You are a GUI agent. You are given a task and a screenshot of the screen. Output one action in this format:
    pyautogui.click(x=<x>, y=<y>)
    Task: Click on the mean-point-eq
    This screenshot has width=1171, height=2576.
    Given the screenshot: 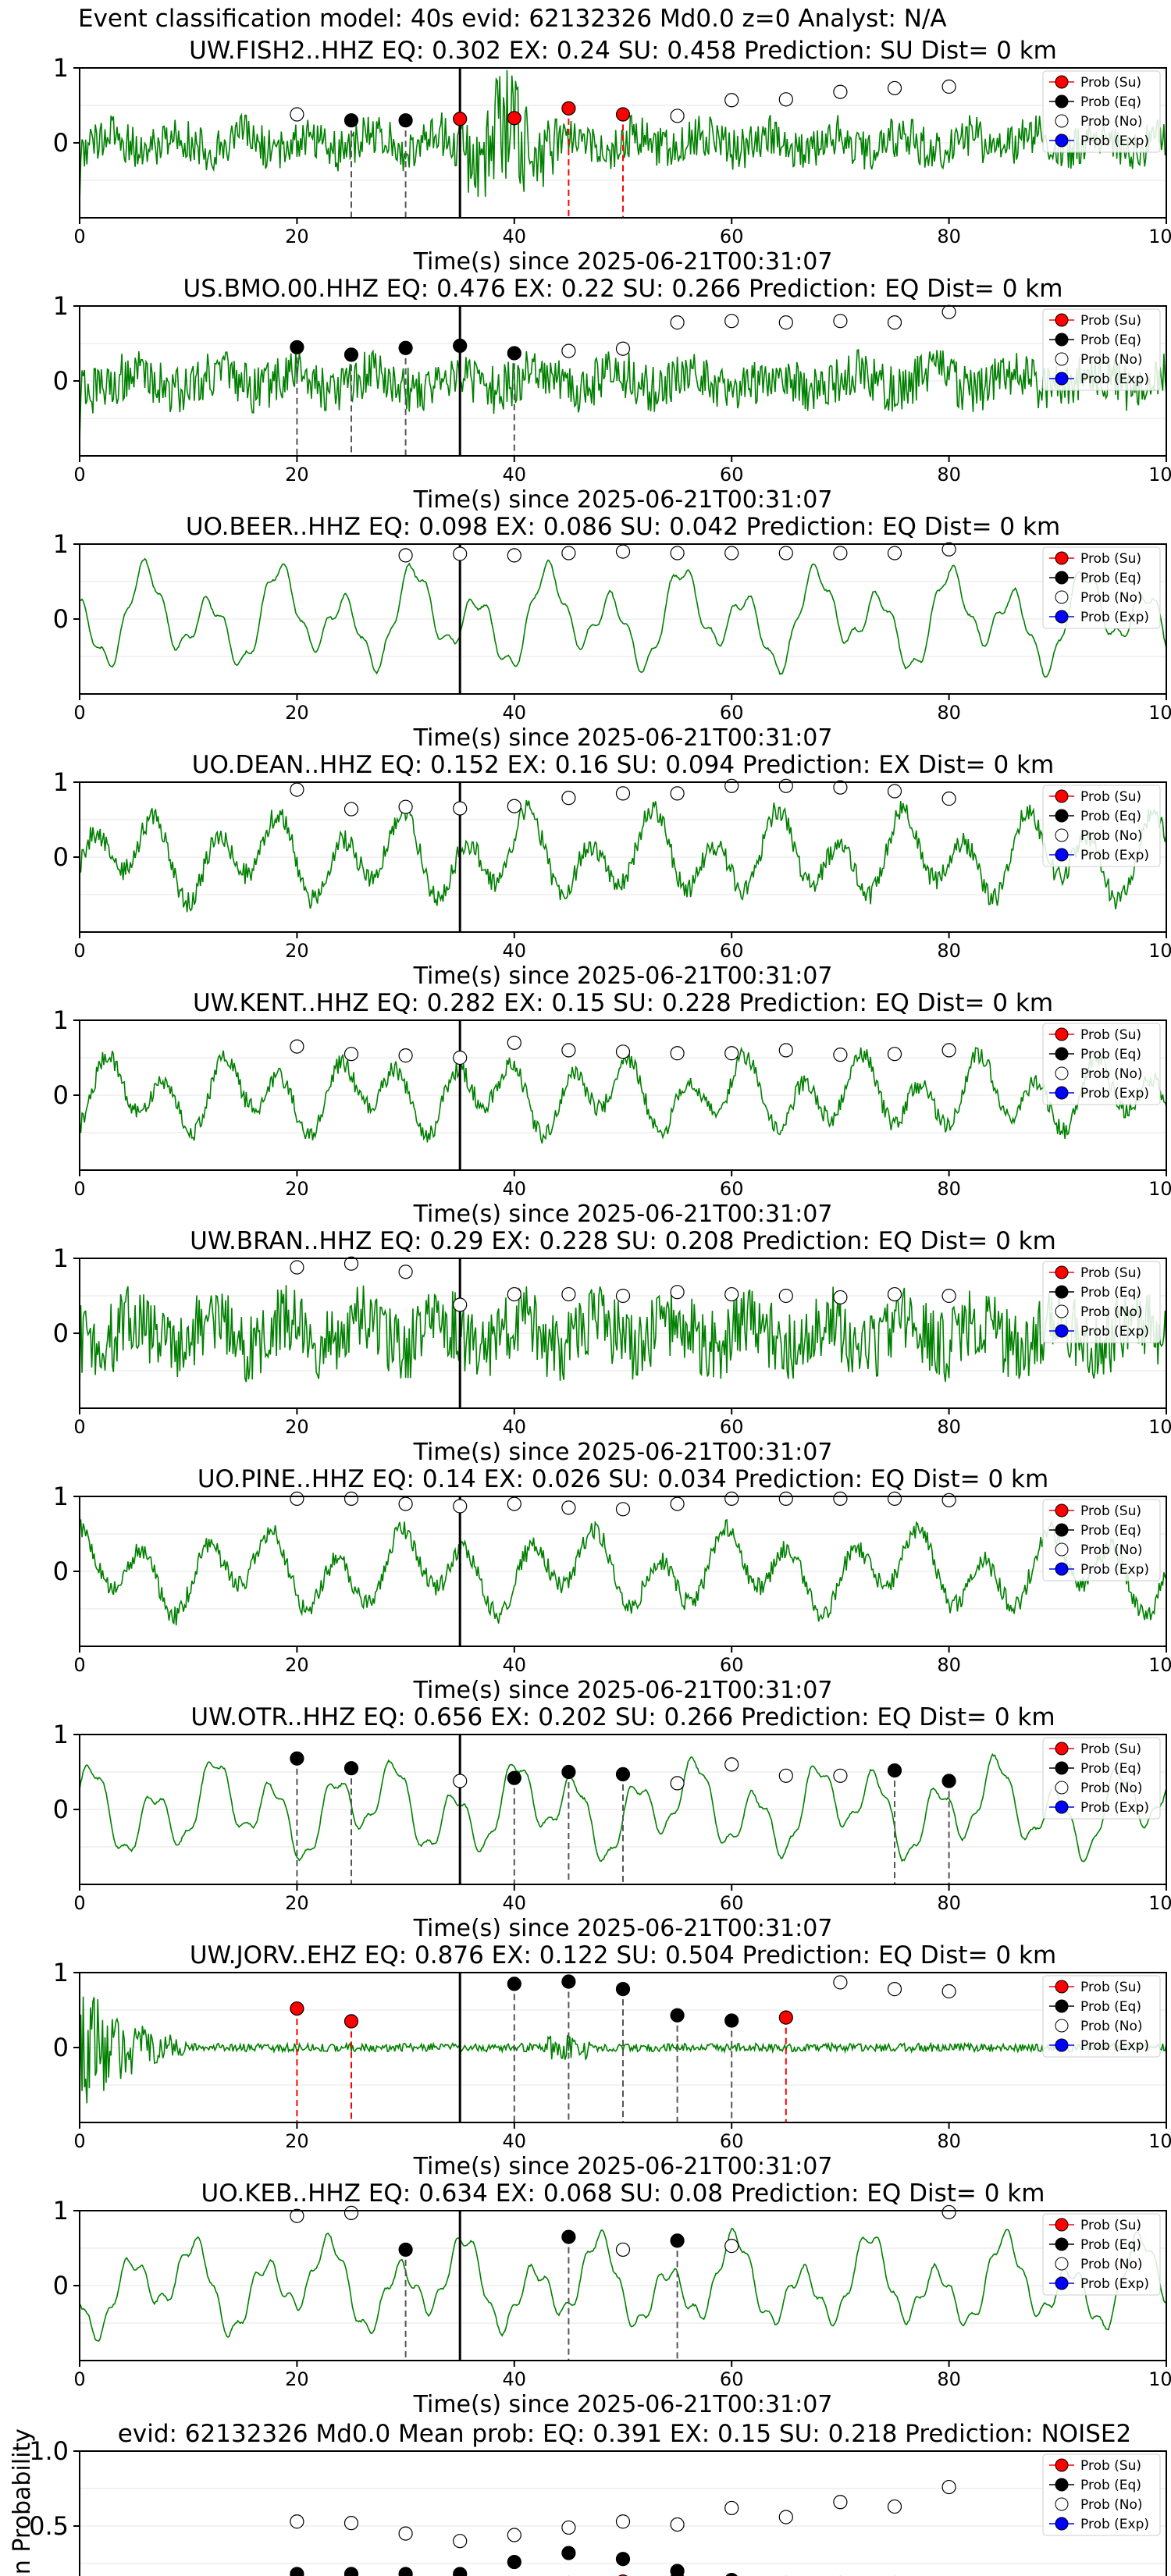 What is the action you would take?
    pyautogui.click(x=623, y=2559)
    